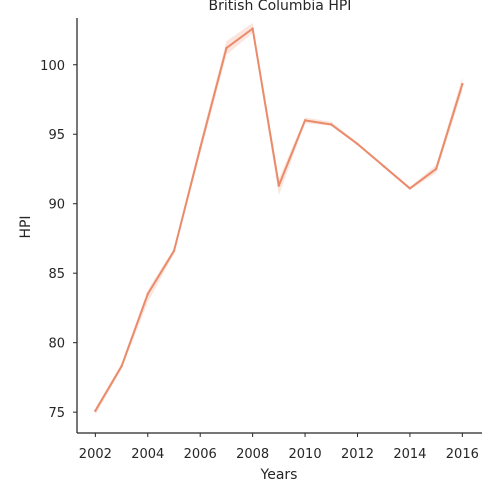 This screenshot has width=500, height=500. I want to click on chart-title: British Columbia HPI, so click(280, 7).